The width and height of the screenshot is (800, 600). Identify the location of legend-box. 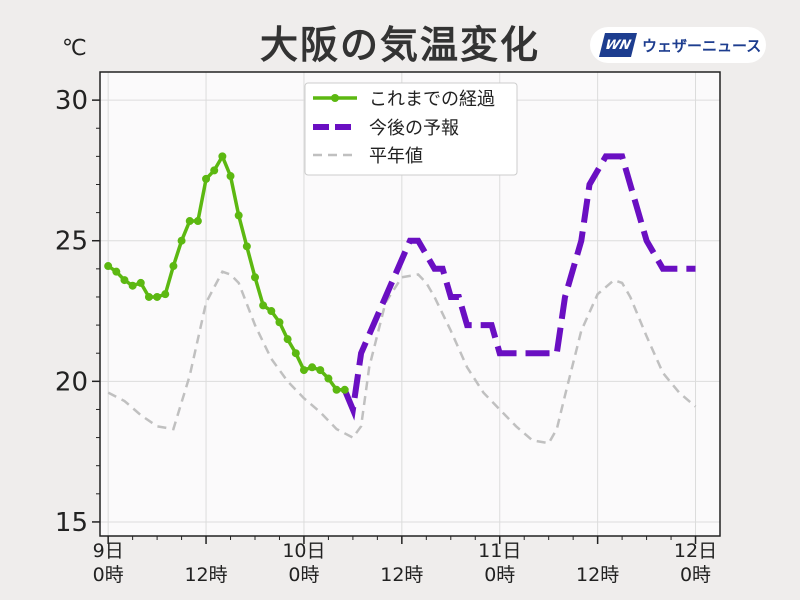
(411, 129).